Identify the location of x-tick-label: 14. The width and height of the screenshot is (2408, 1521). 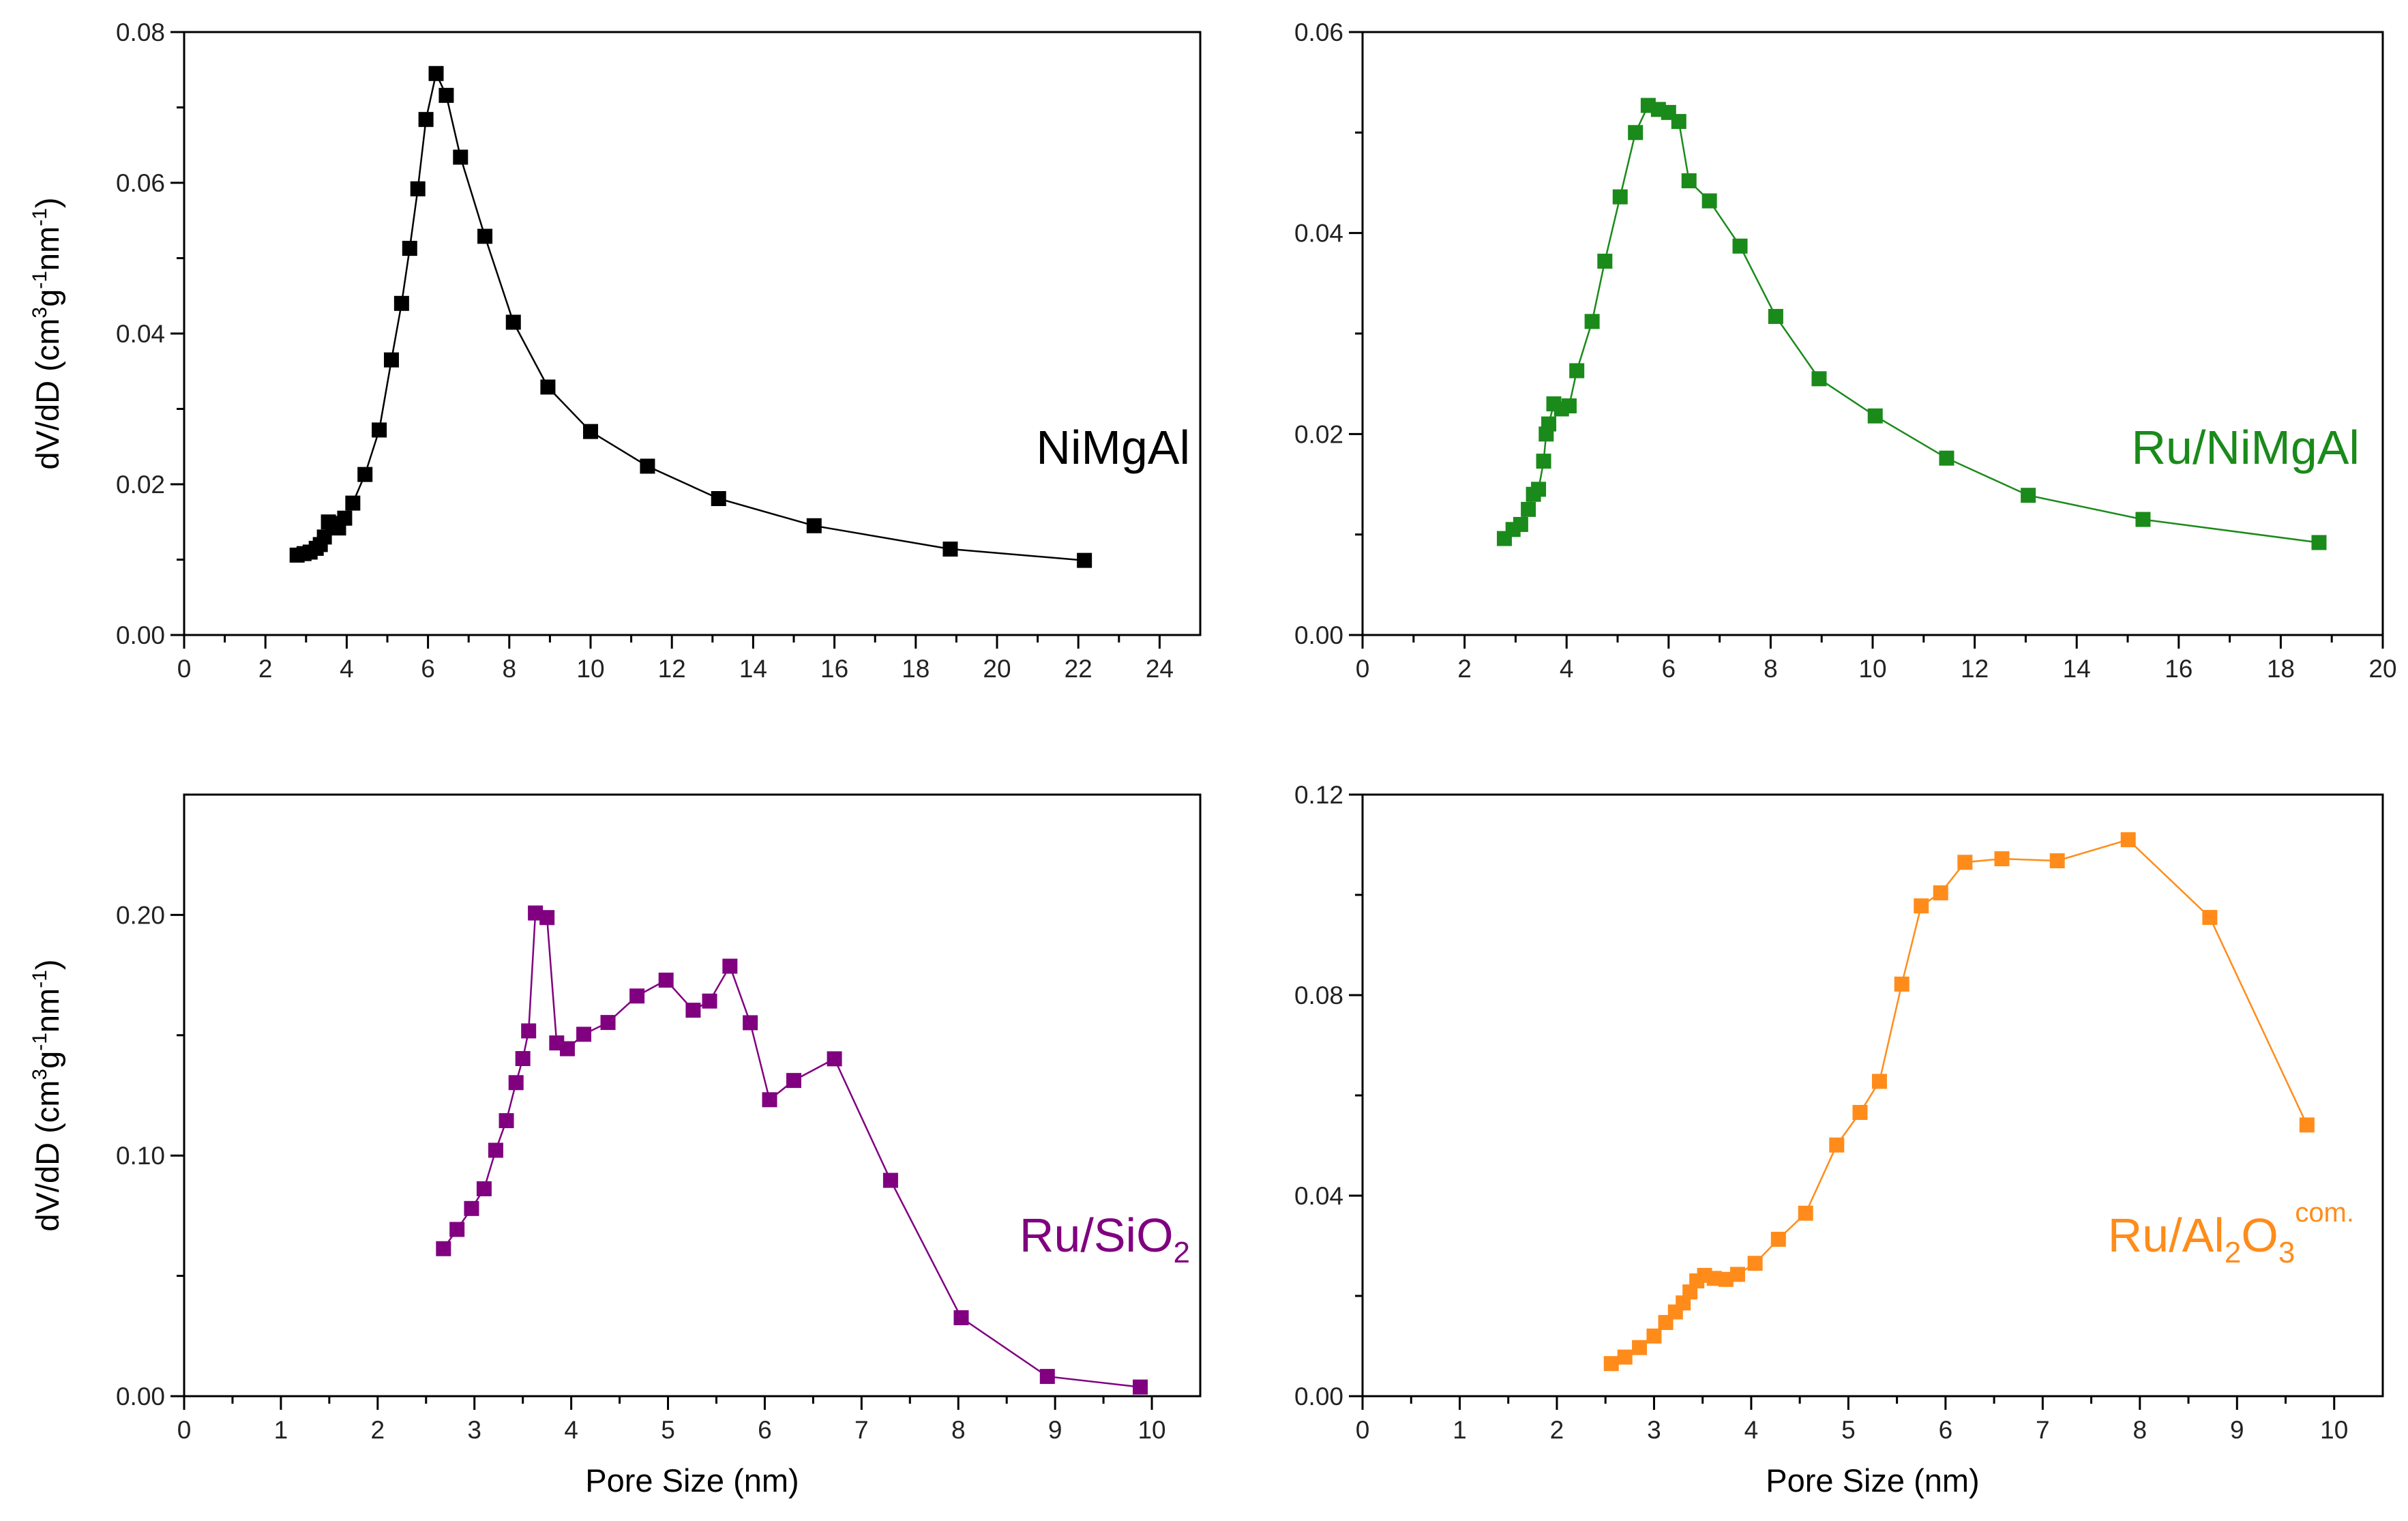
(753, 669).